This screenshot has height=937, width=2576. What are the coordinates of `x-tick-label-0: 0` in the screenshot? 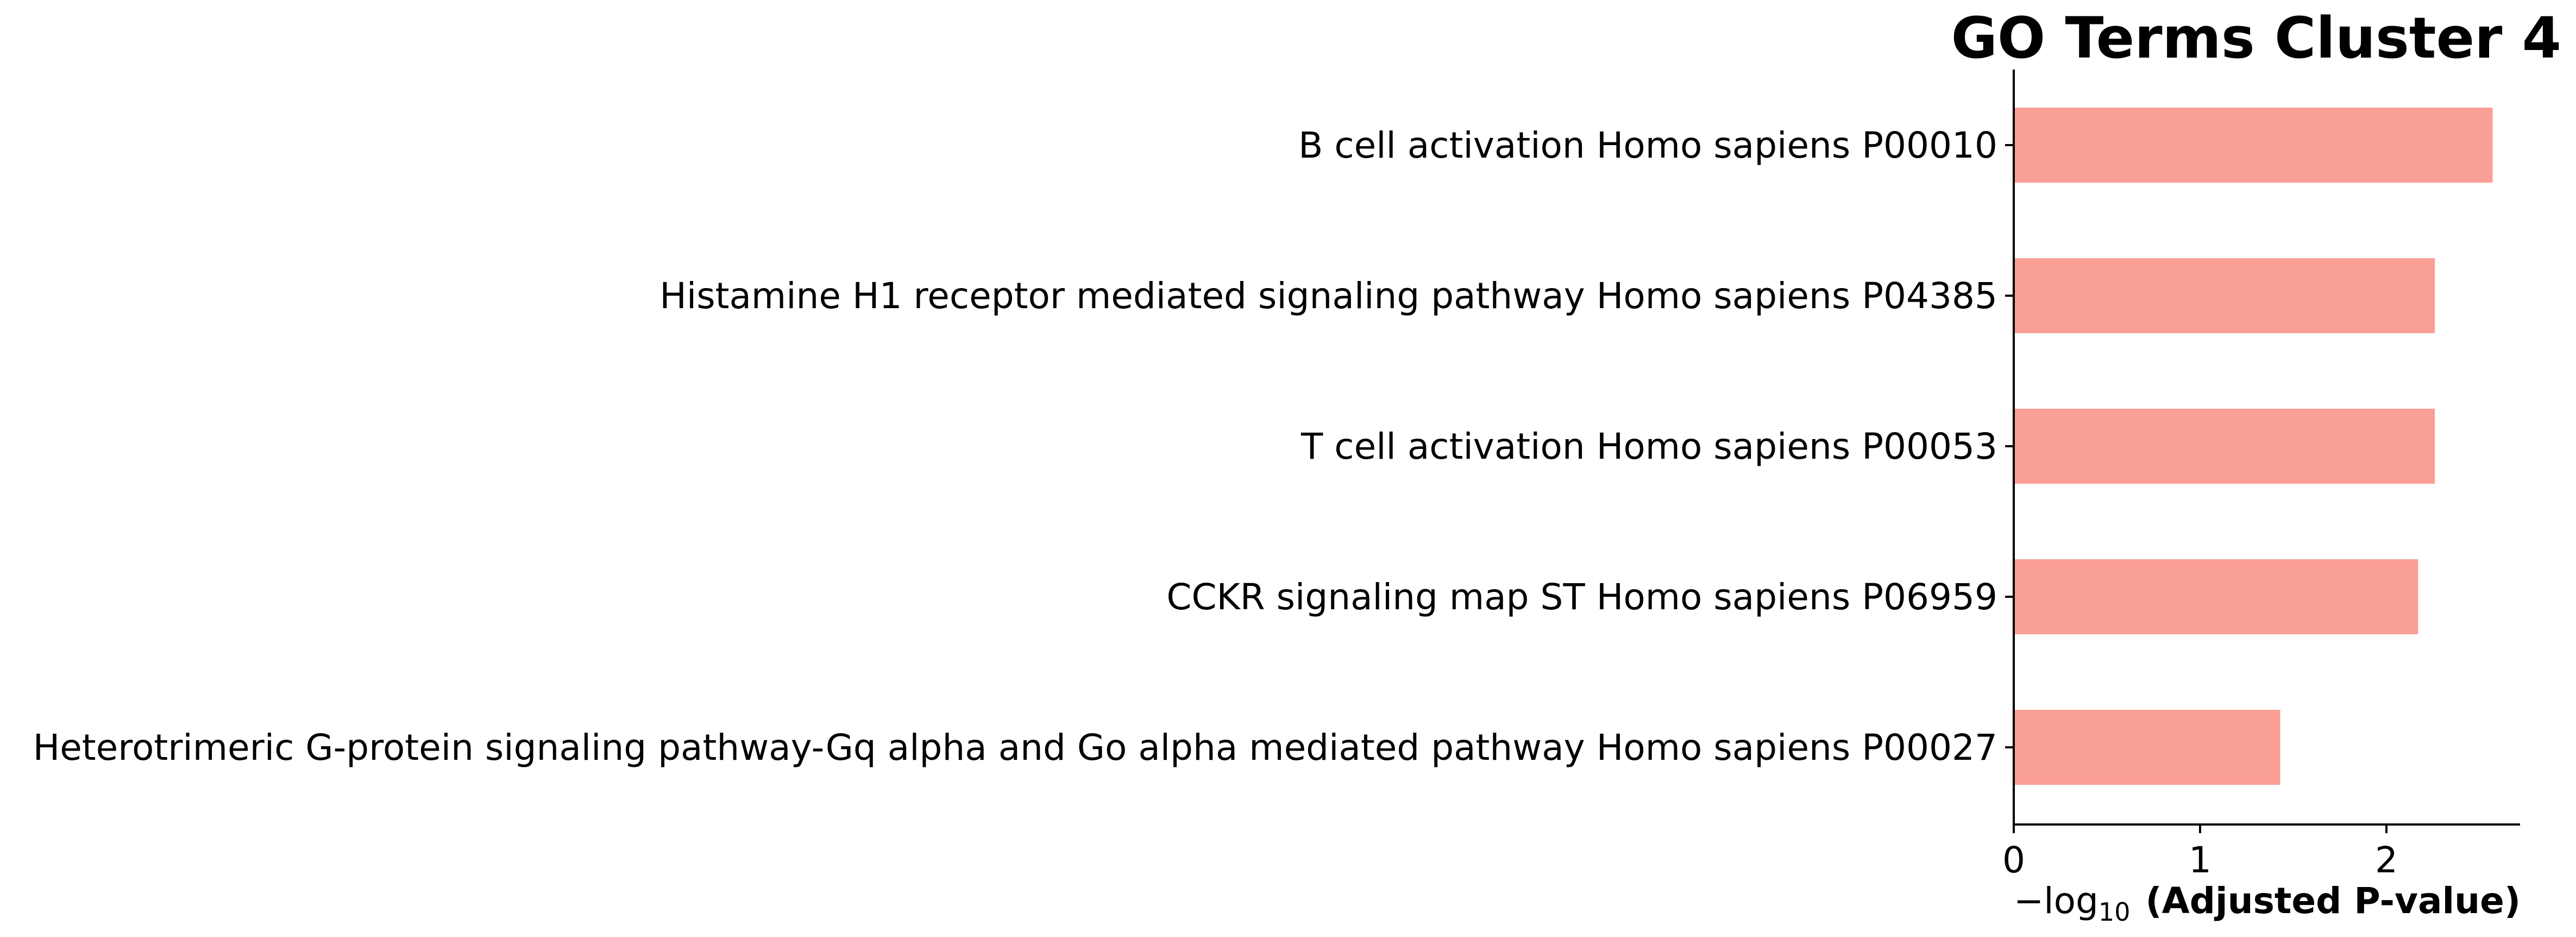 It's located at (2013, 860).